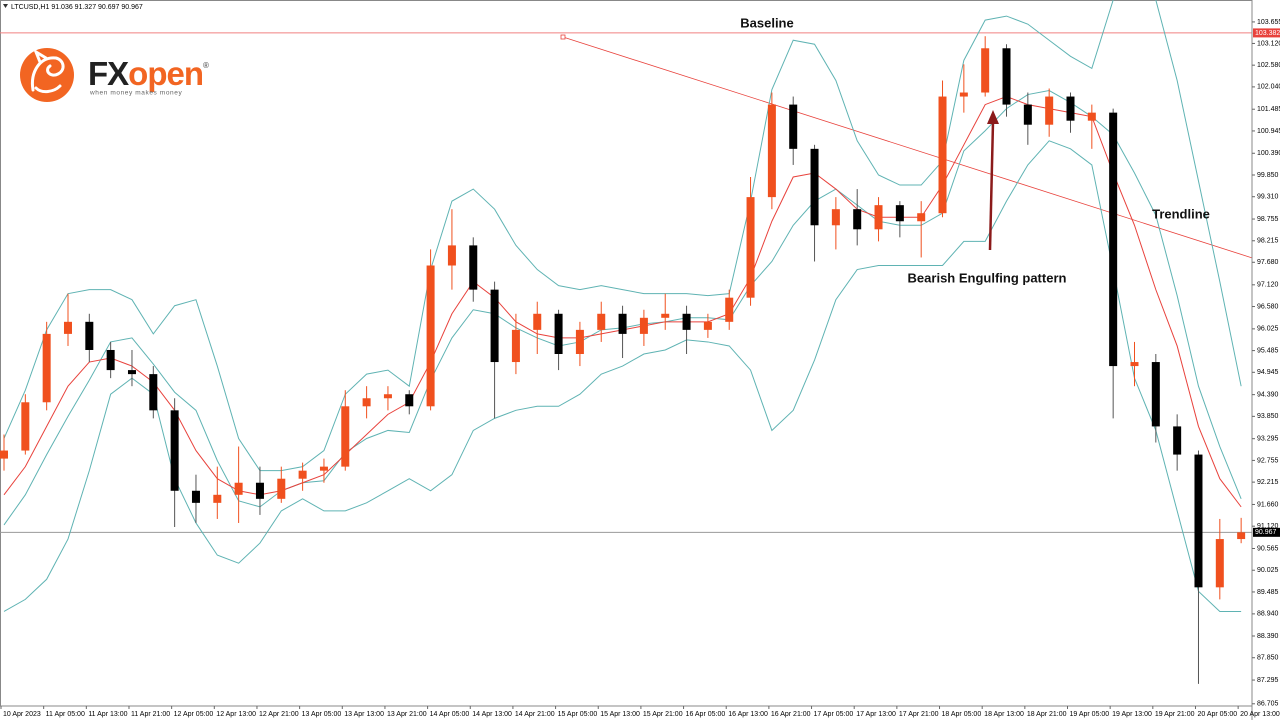 This screenshot has height=720, width=1280. I want to click on logo-tagline: when money makes money, so click(135, 93).